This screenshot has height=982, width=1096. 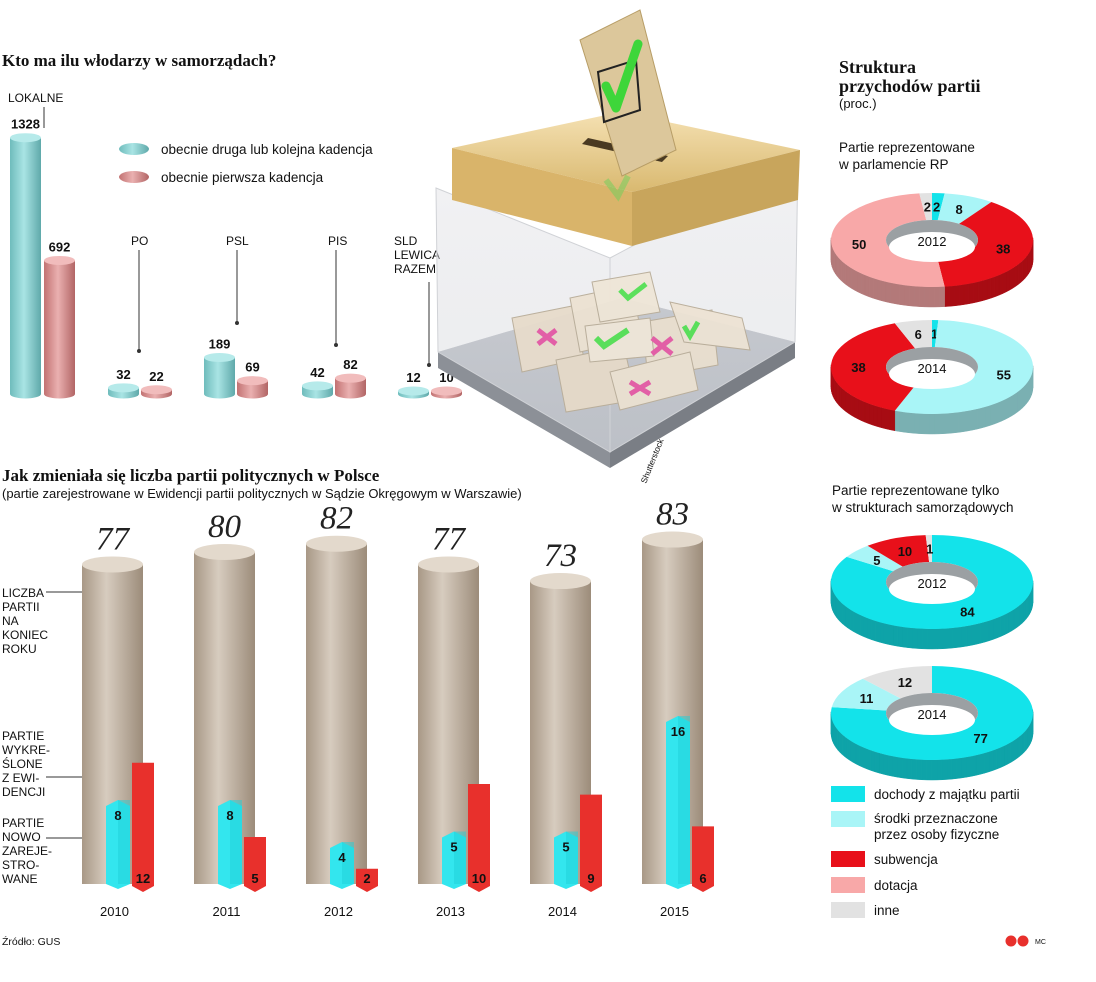 What do you see at coordinates (848, 885) in the screenshot?
I see `legend-dotacja-swatch` at bounding box center [848, 885].